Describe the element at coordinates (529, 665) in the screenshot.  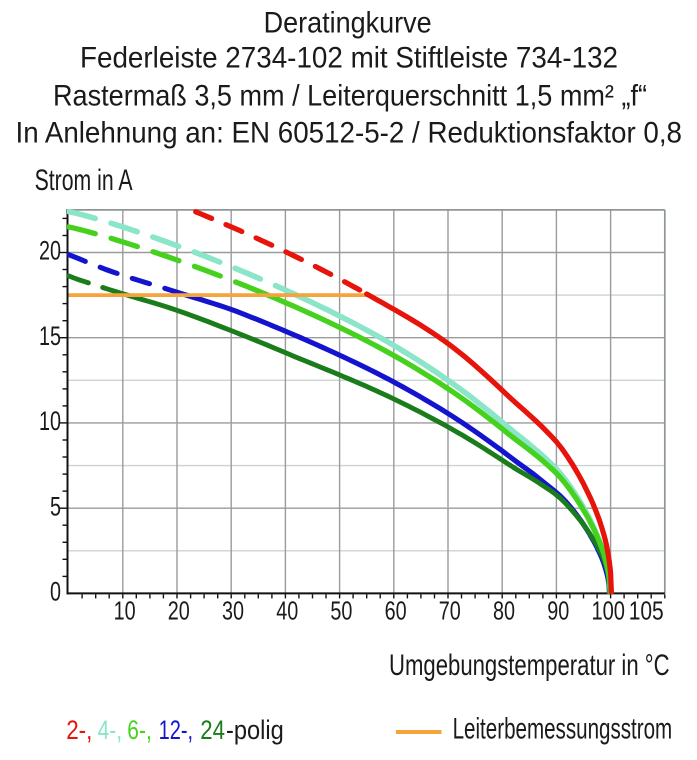
I see `svg-text: Umgebungstemperatur in °C` at that location.